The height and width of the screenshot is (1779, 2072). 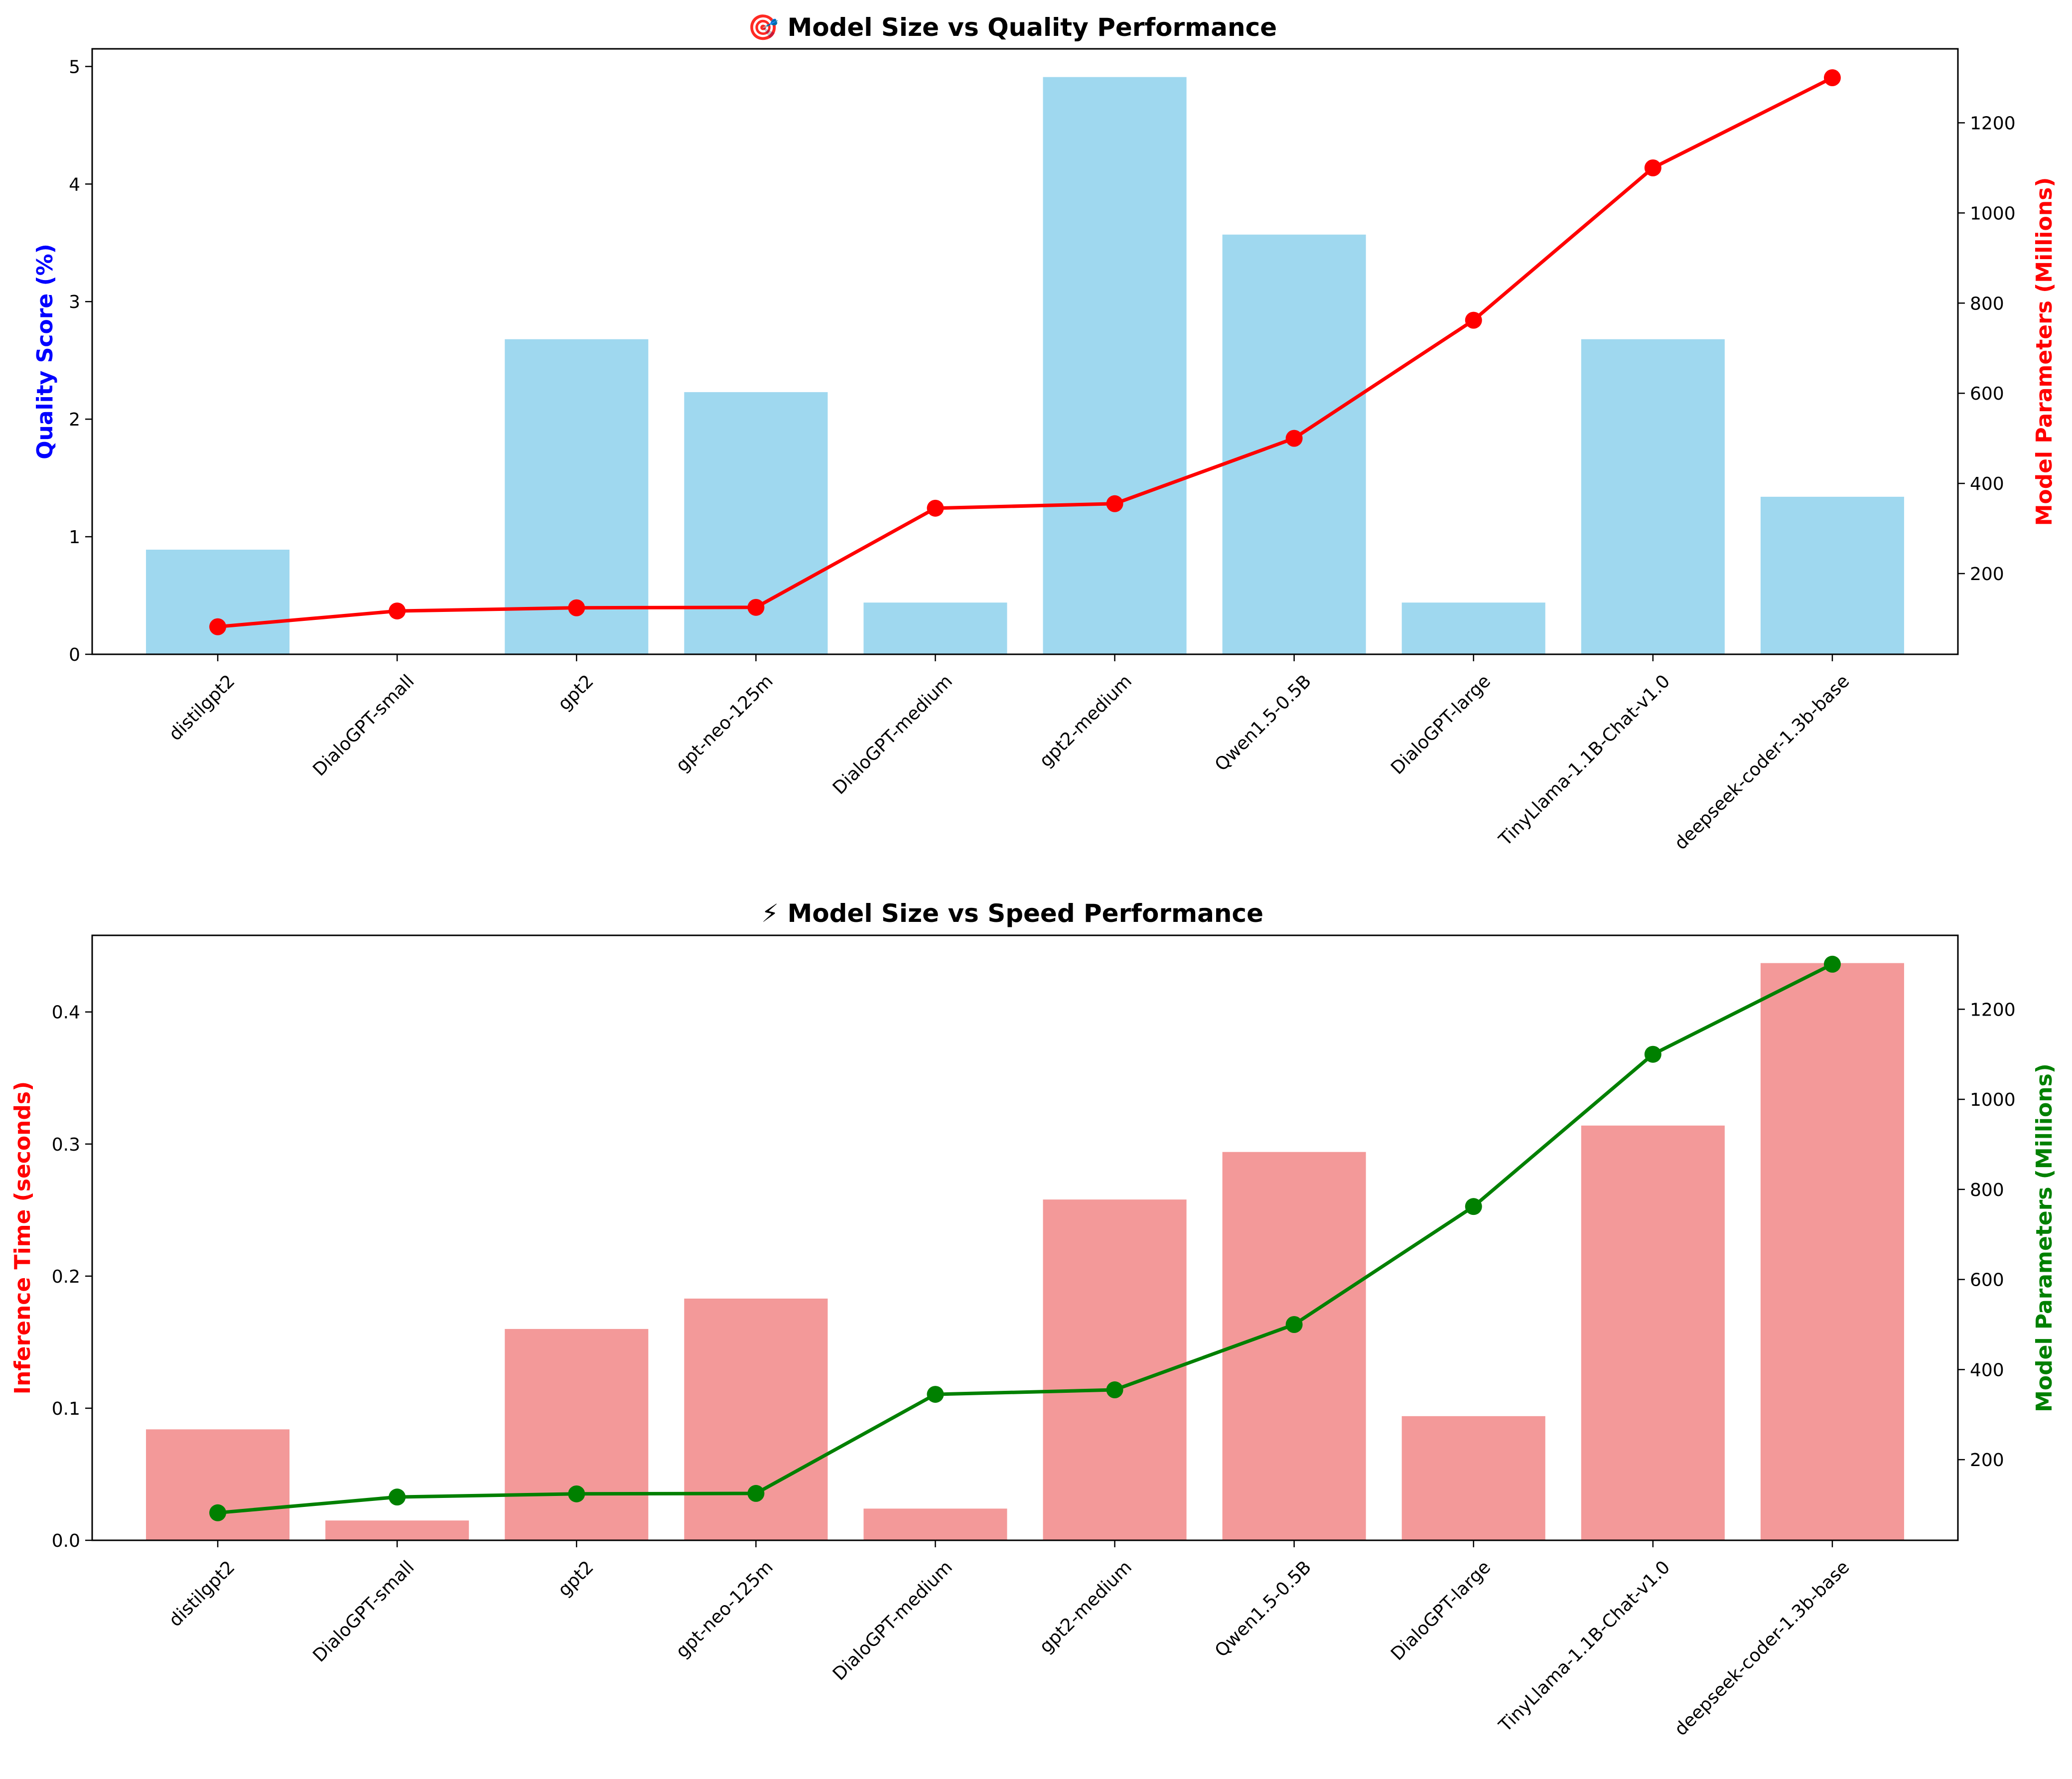 What do you see at coordinates (66, 1013) in the screenshot?
I see `speed-left-tick-label: 0.4` at bounding box center [66, 1013].